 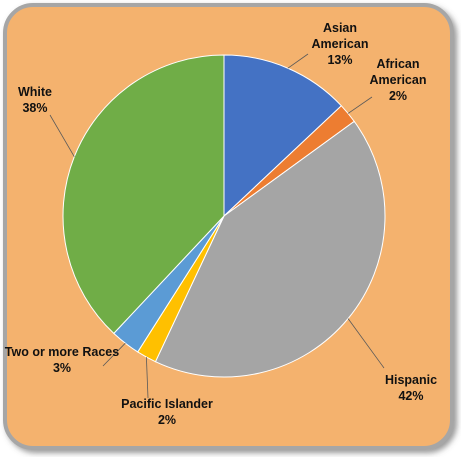 What do you see at coordinates (35, 100) in the screenshot?
I see `slice-label-white: White 38%` at bounding box center [35, 100].